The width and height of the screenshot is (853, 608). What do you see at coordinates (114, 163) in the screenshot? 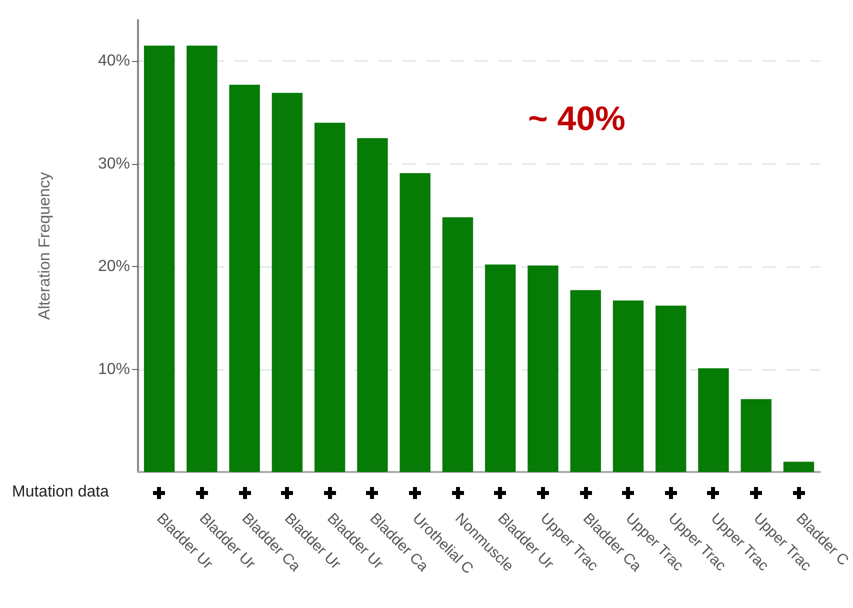
I see `y-tick-label: 30%` at bounding box center [114, 163].